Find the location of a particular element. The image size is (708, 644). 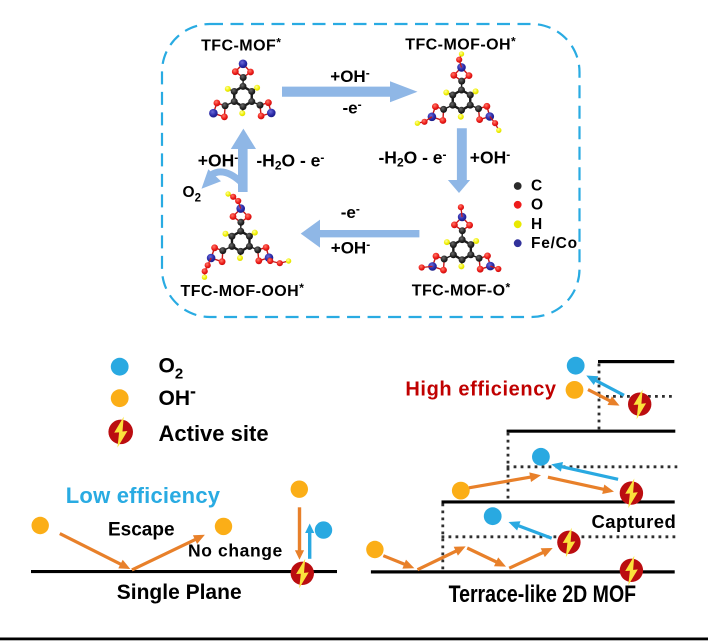

svg-text: Escape is located at coordinates (141, 530).